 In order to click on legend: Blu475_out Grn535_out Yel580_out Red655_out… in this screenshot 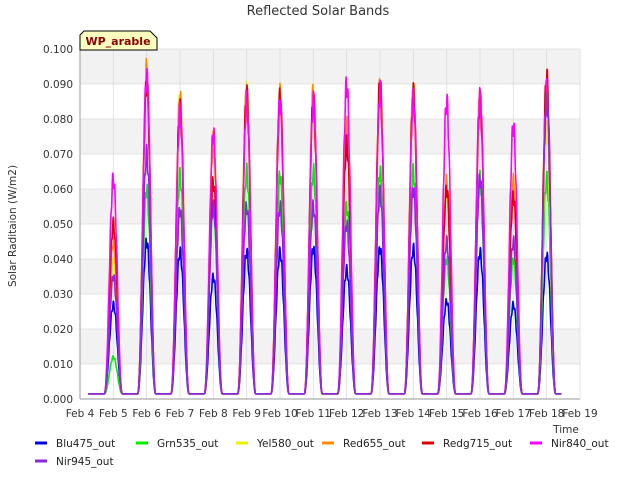, I will do `click(322, 453)`.